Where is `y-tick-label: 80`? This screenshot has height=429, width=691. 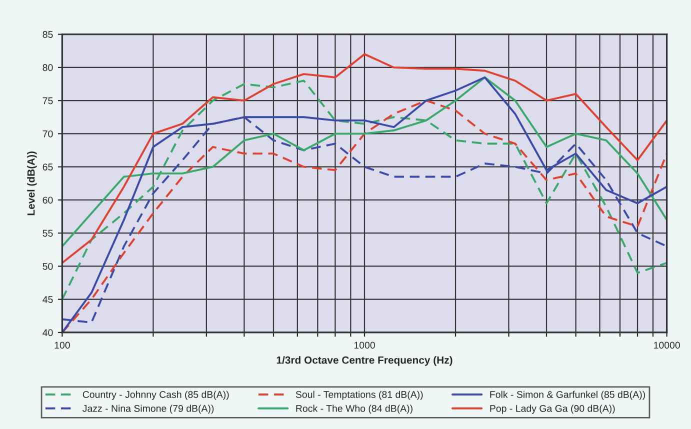
y-tick-label: 80 is located at coordinates (47, 68).